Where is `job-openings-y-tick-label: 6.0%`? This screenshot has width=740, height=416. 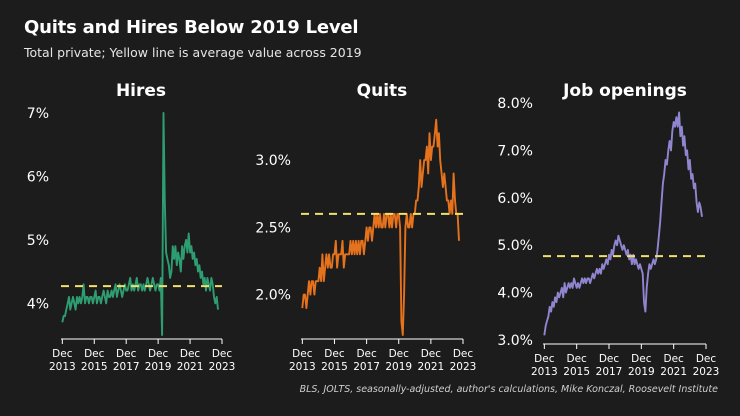
job-openings-y-tick-label: 6.0% is located at coordinates (515, 199).